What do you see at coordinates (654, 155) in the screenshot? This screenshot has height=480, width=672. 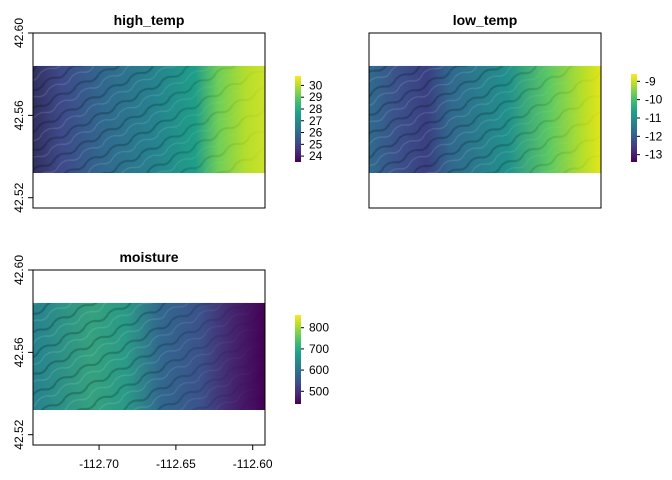 I see `legend-tick-label: -13` at bounding box center [654, 155].